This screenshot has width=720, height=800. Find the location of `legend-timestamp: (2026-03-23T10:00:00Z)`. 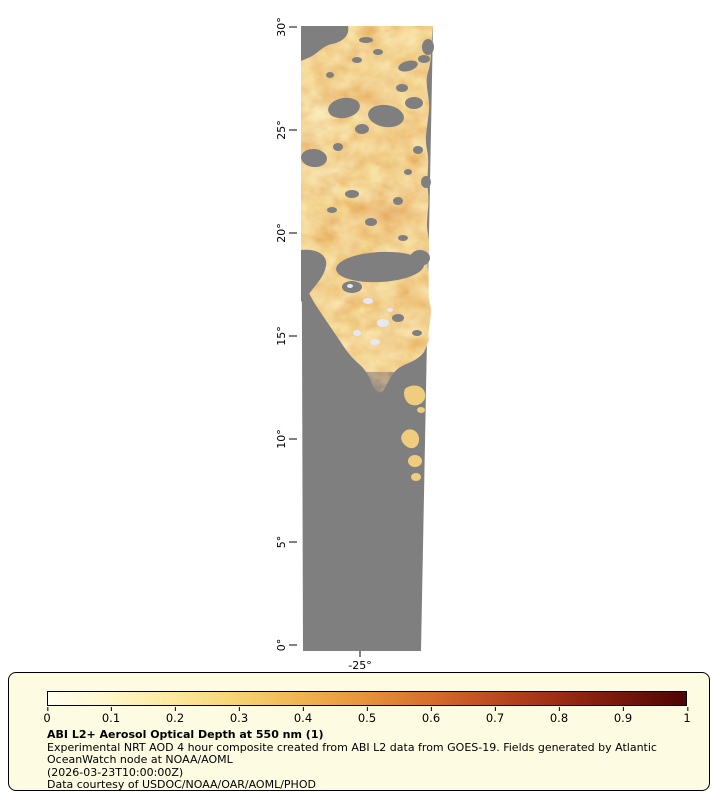

legend-timestamp: (2026-03-23T10:00:00Z) is located at coordinates (115, 772).